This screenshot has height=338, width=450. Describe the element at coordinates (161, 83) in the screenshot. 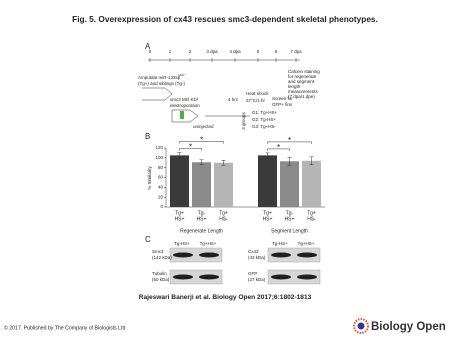

I see `amputate-text: (Tg+) and siblings (Tg-)` at that location.